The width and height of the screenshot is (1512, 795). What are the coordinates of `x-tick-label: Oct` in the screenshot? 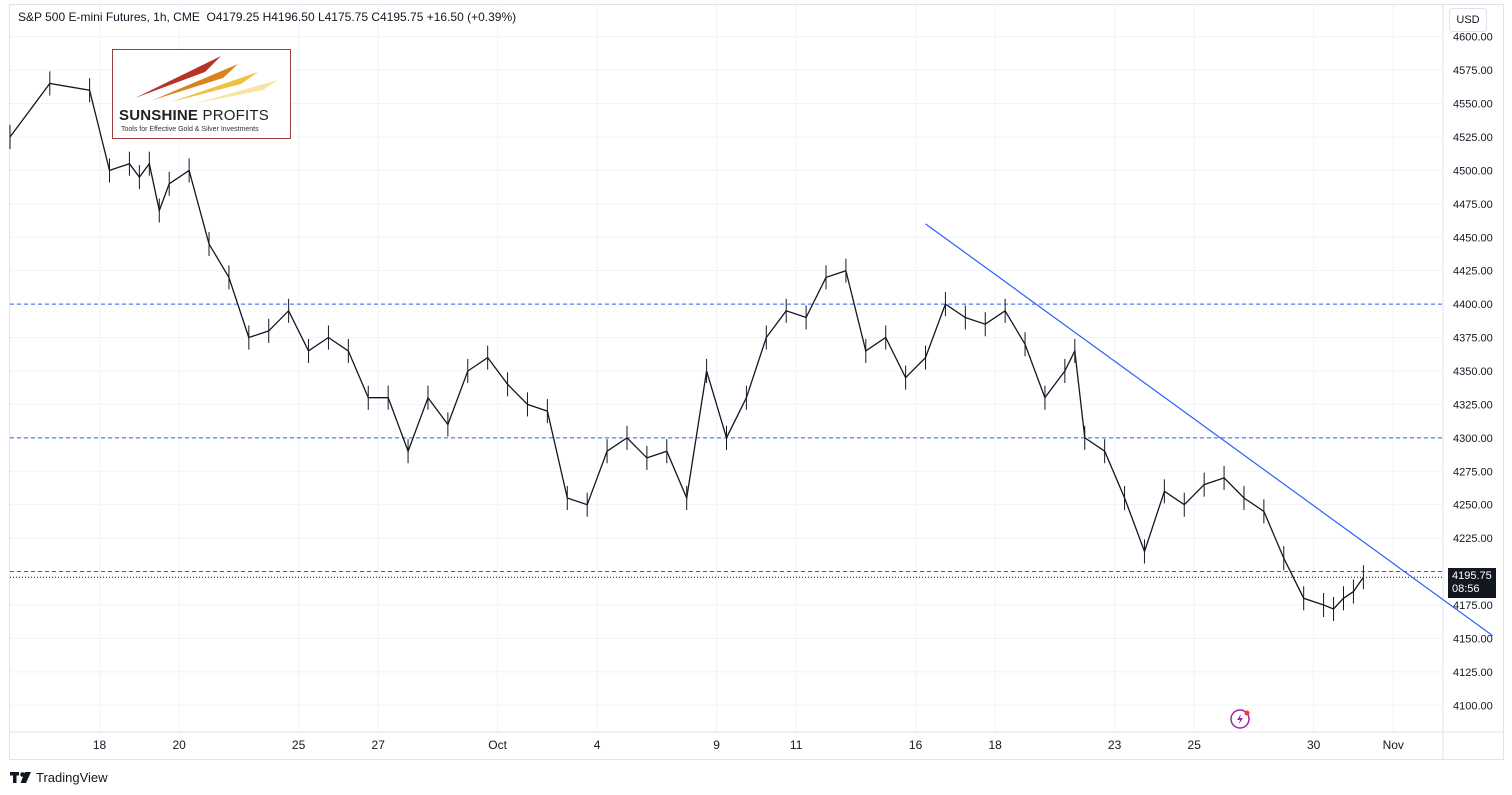 It's located at (497, 745).